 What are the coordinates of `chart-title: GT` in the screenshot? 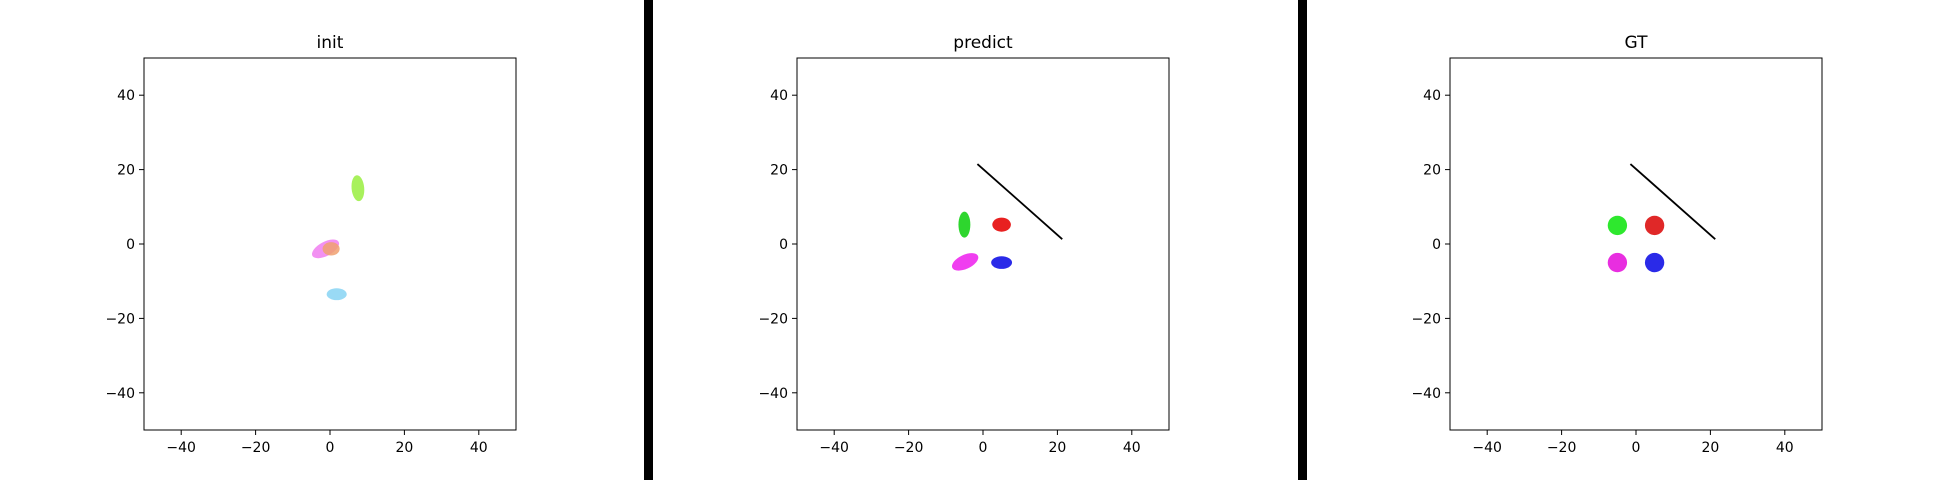 It's located at (1637, 43).